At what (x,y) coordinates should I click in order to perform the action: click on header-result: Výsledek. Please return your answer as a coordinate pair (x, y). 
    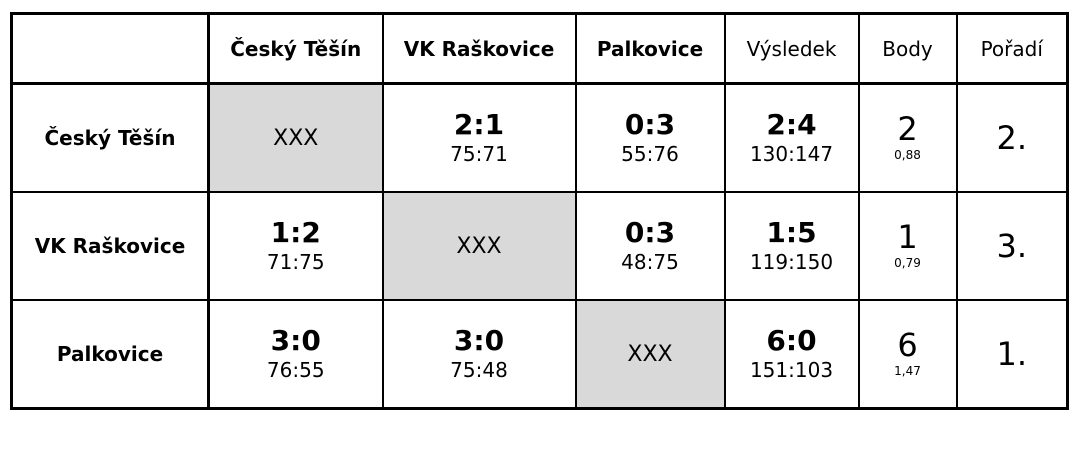
    Looking at the image, I should click on (791, 48).